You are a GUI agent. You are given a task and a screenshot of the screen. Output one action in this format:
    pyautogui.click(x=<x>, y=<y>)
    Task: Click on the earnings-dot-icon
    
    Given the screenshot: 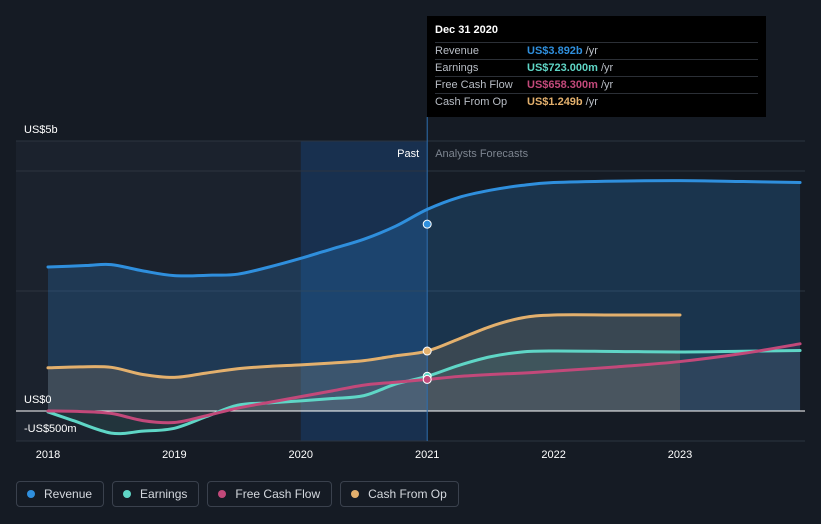 What is the action you would take?
    pyautogui.click(x=127, y=494)
    